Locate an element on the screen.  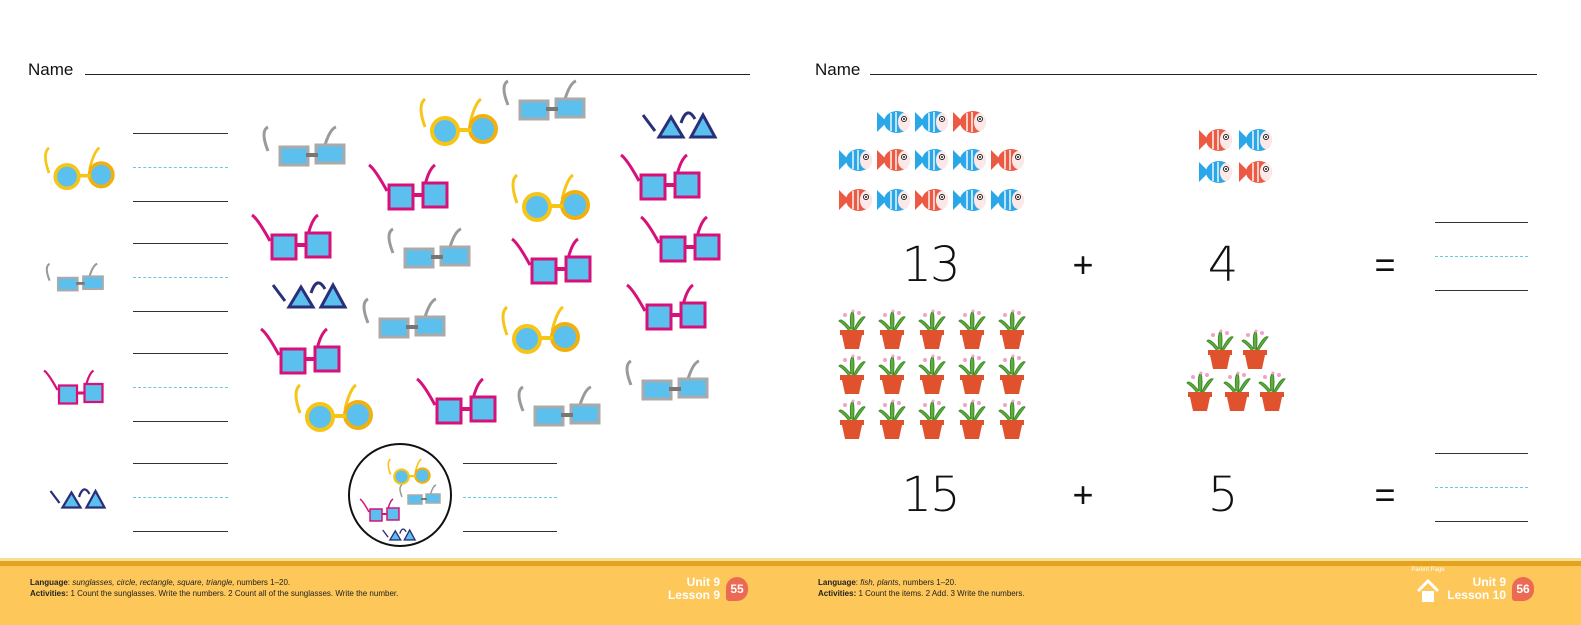
page-number: 56 is located at coordinates (1523, 589).